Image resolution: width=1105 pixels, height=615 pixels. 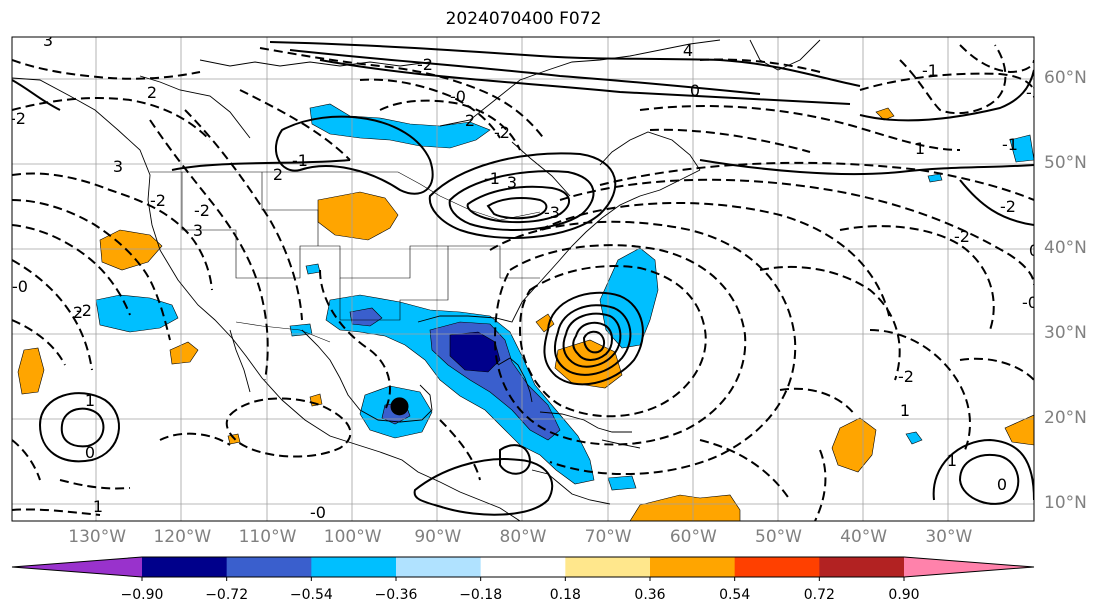 What do you see at coordinates (778, 537) in the screenshot?
I see `lon-tick-label: 50°W` at bounding box center [778, 537].